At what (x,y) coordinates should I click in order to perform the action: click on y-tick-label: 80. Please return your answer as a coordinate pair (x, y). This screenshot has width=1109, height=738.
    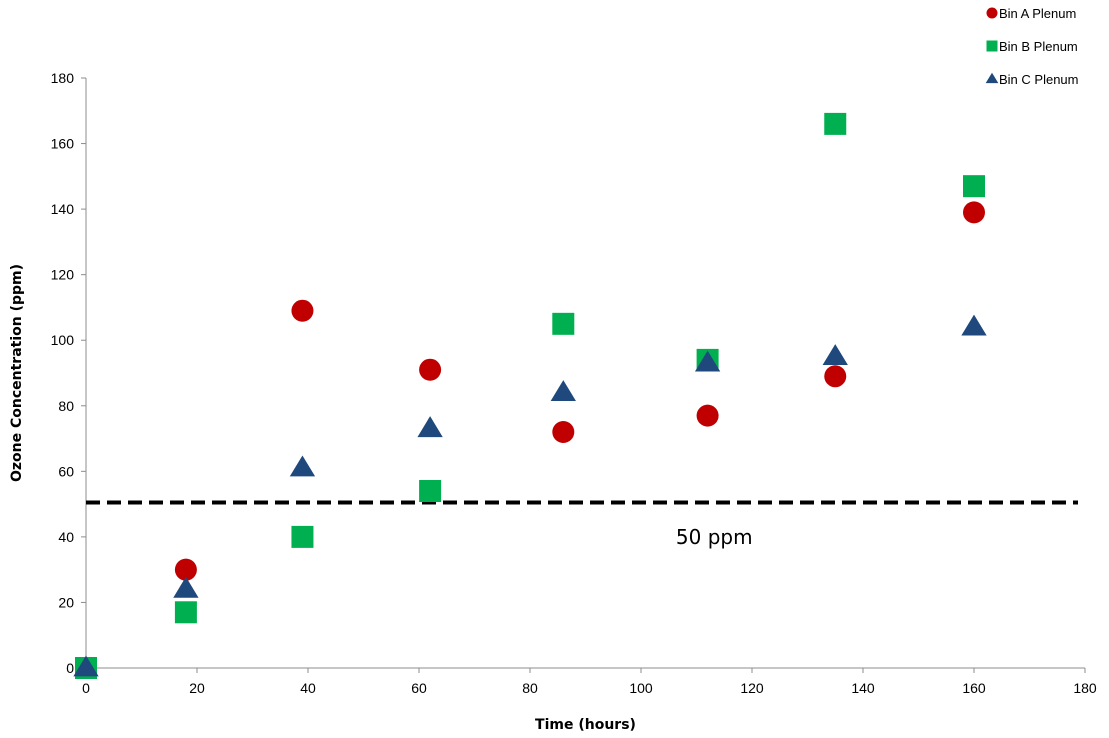
    Looking at the image, I should click on (66, 406).